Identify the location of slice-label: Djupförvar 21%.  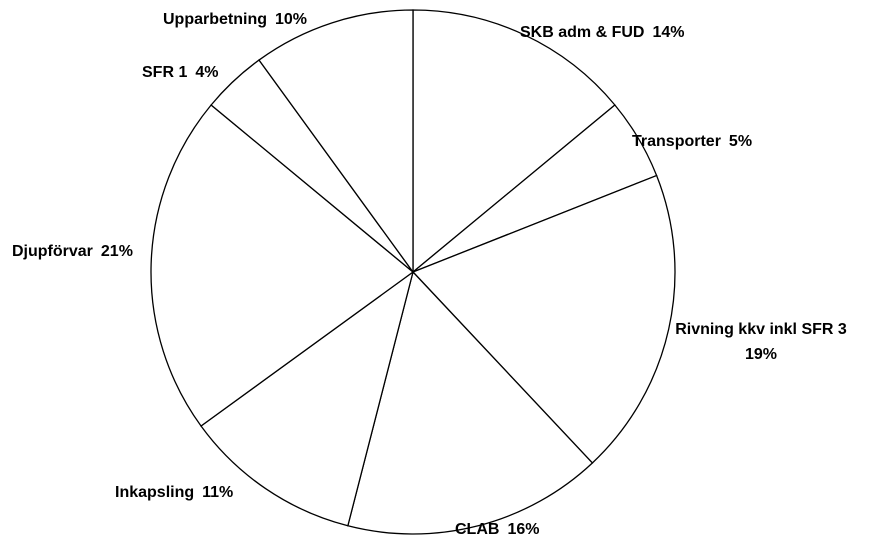
(72, 251).